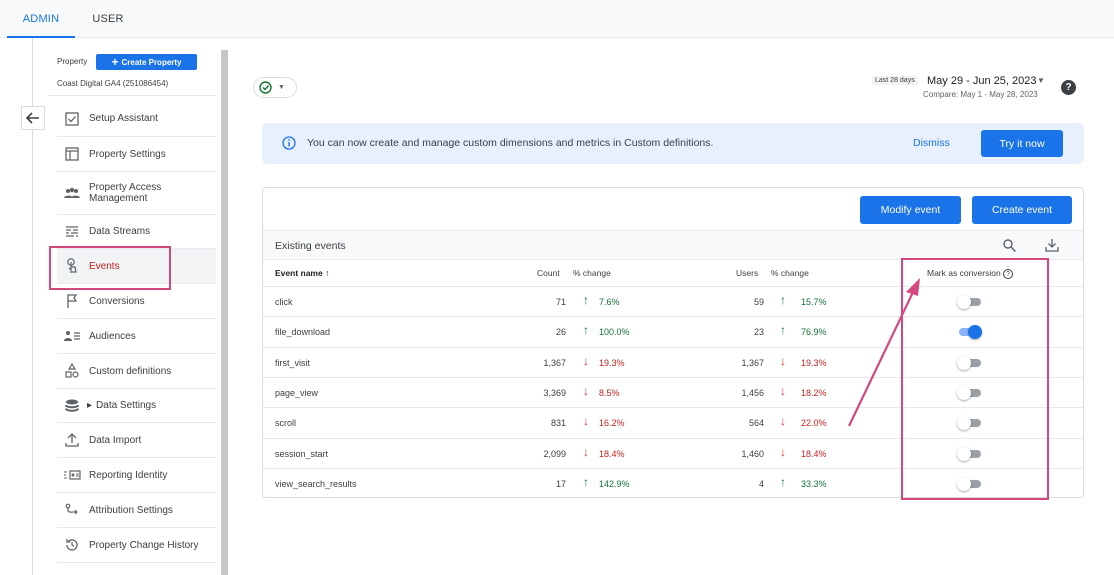  Describe the element at coordinates (284, 302) in the screenshot. I see `event-name: click` at that location.